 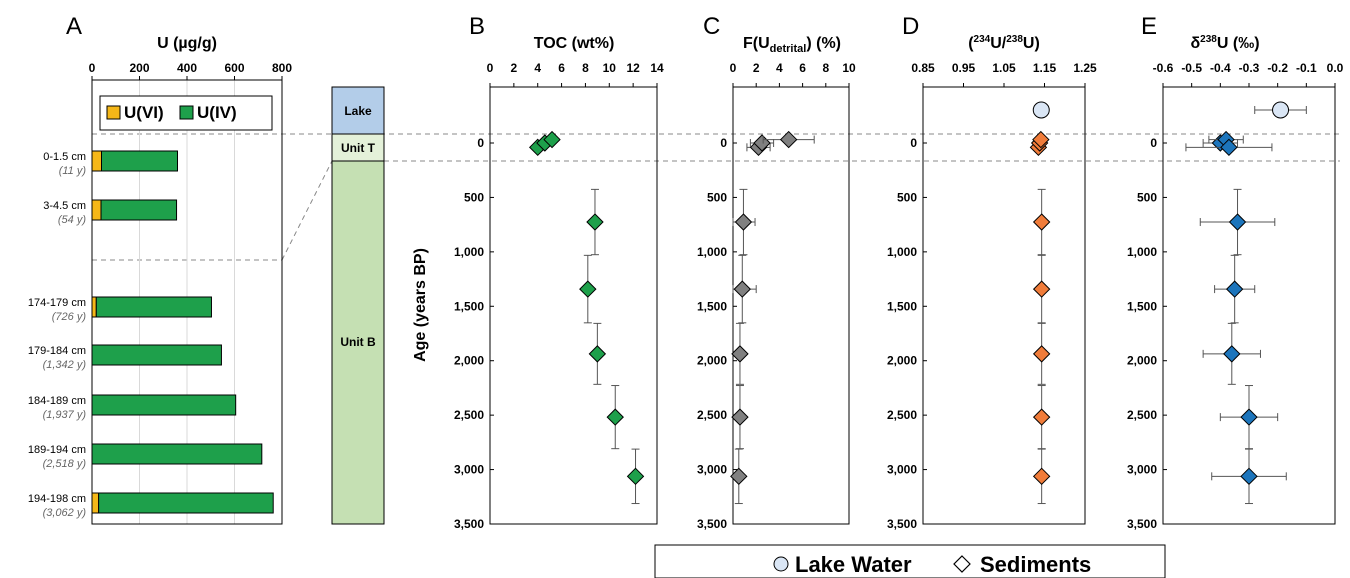 What do you see at coordinates (573, 305) in the screenshot?
I see `panel-b-frame` at bounding box center [573, 305].